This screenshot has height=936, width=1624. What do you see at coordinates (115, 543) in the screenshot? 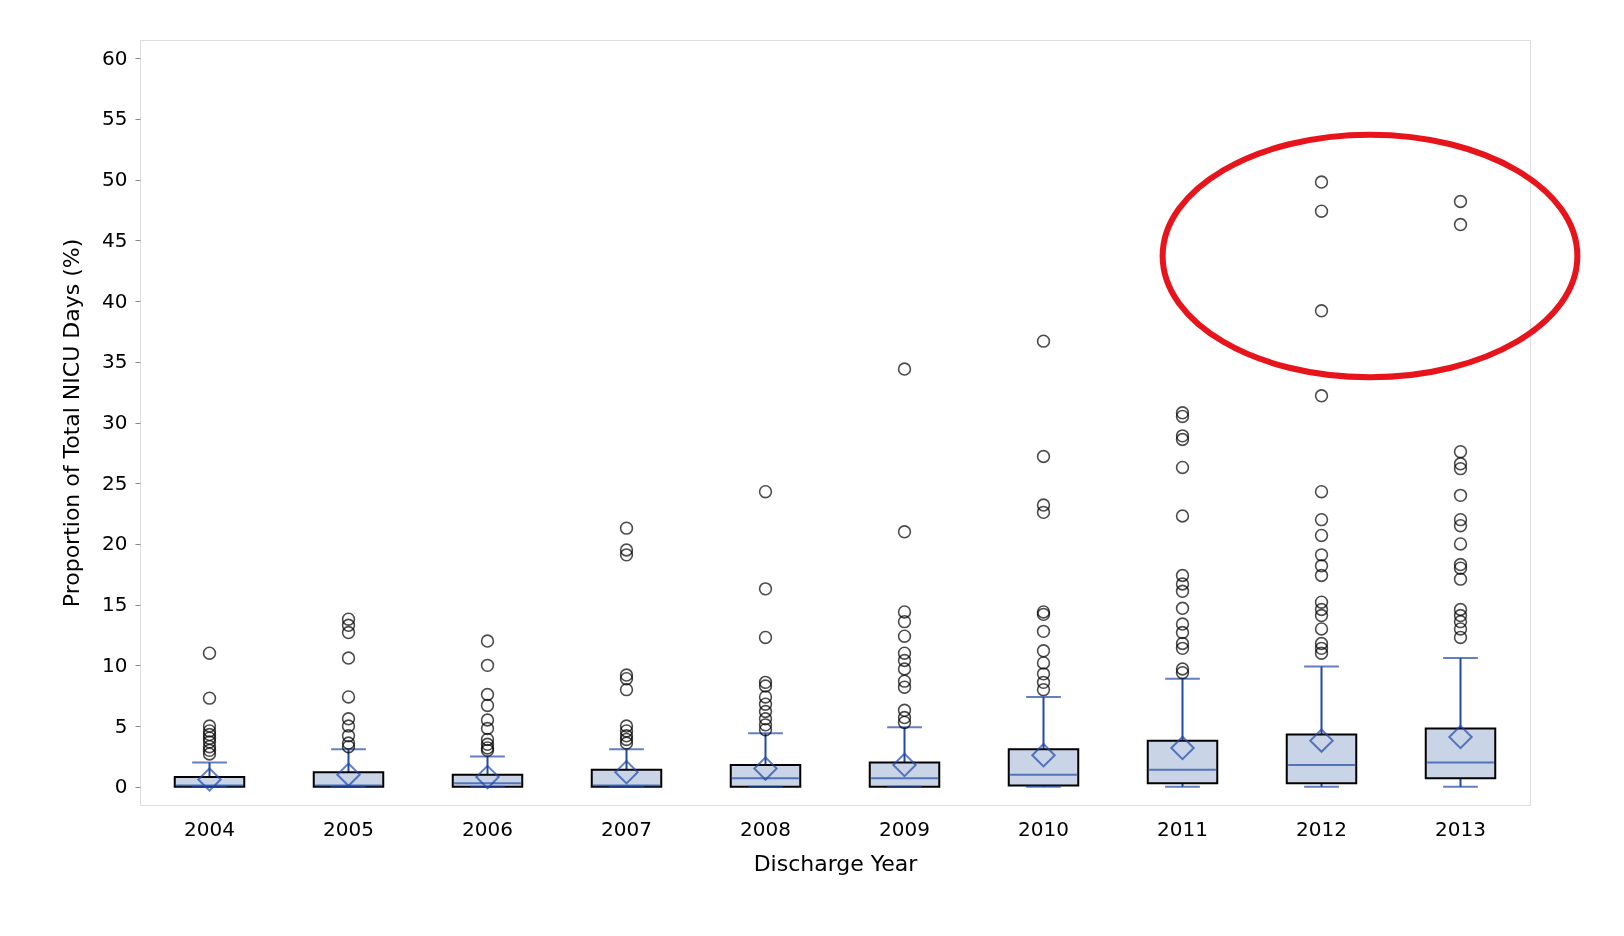
I see `y-tick-label: 20` at bounding box center [115, 543].